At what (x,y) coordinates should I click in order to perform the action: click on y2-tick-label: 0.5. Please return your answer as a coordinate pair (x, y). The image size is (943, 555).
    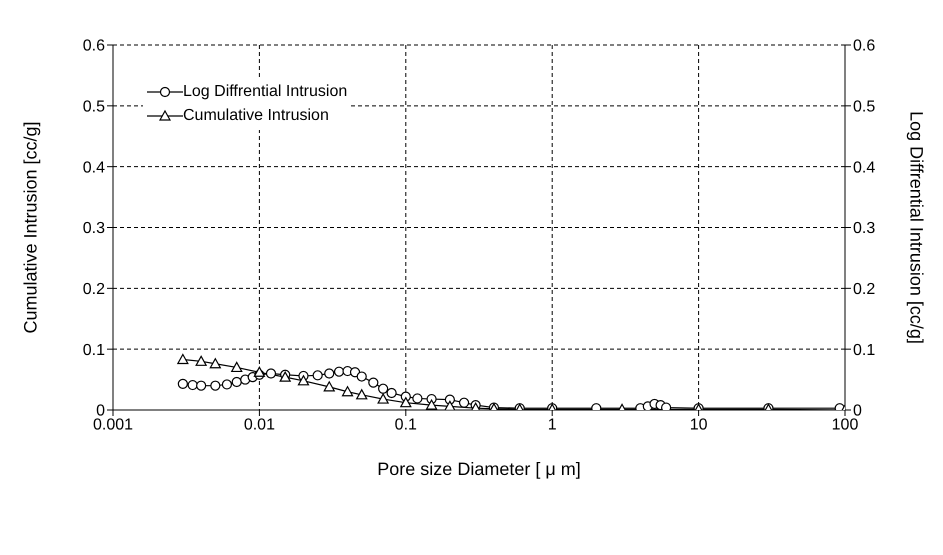
    Looking at the image, I should click on (864, 107).